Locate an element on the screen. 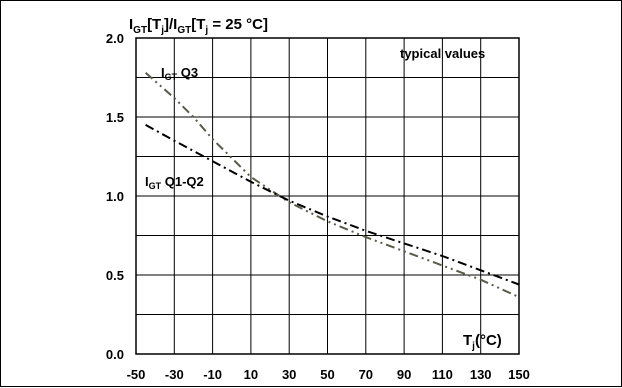 Image resolution: width=622 pixels, height=388 pixels. x-tick-label: 110 is located at coordinates (442, 374).